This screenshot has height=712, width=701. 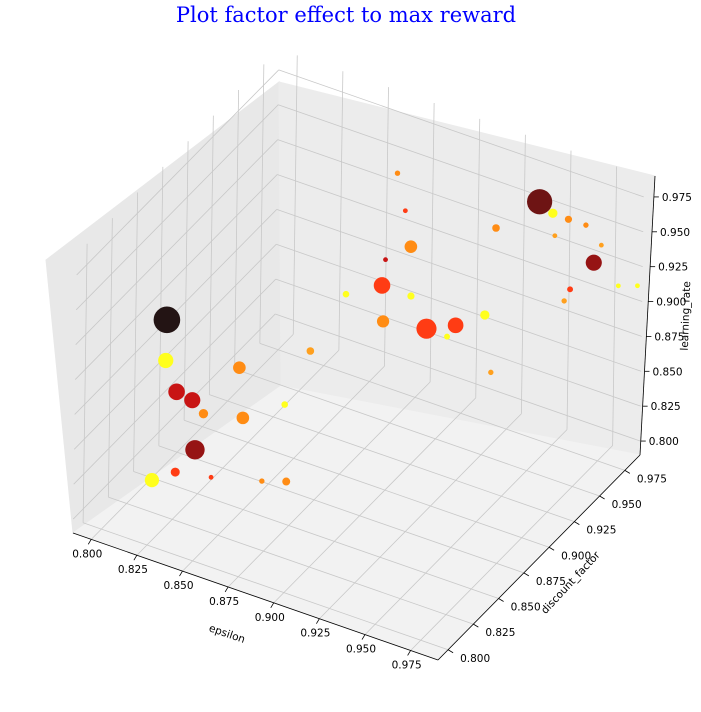 What do you see at coordinates (475, 659) in the screenshot?
I see `y-tick-label: 0.800` at bounding box center [475, 659].